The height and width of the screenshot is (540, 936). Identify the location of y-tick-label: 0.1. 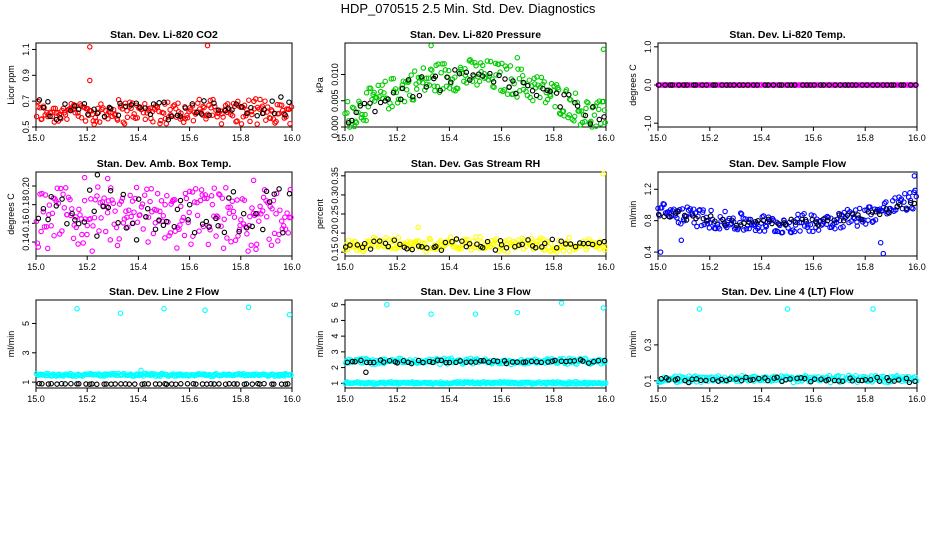
(648, 381).